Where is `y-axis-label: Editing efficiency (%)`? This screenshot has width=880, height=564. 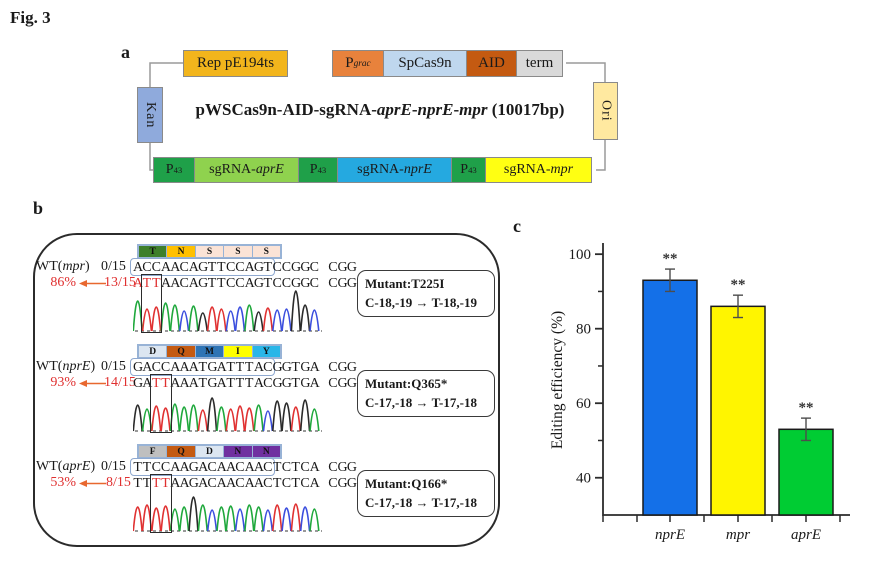 y-axis-label: Editing efficiency (%) is located at coordinates (557, 380).